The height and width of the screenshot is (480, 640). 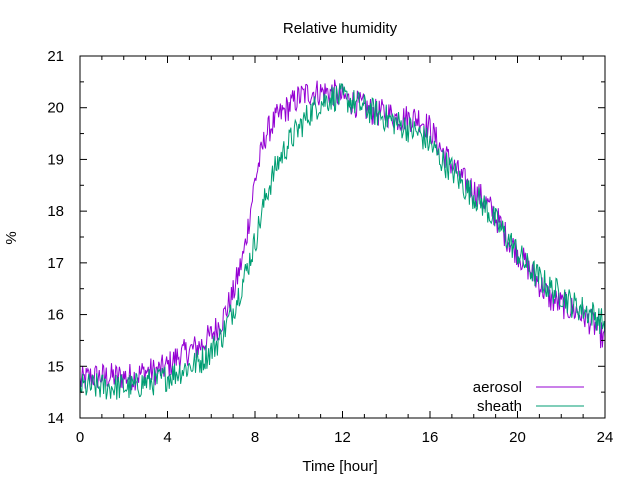 What do you see at coordinates (528, 397) in the screenshot?
I see `legend: aerosol sheath` at bounding box center [528, 397].